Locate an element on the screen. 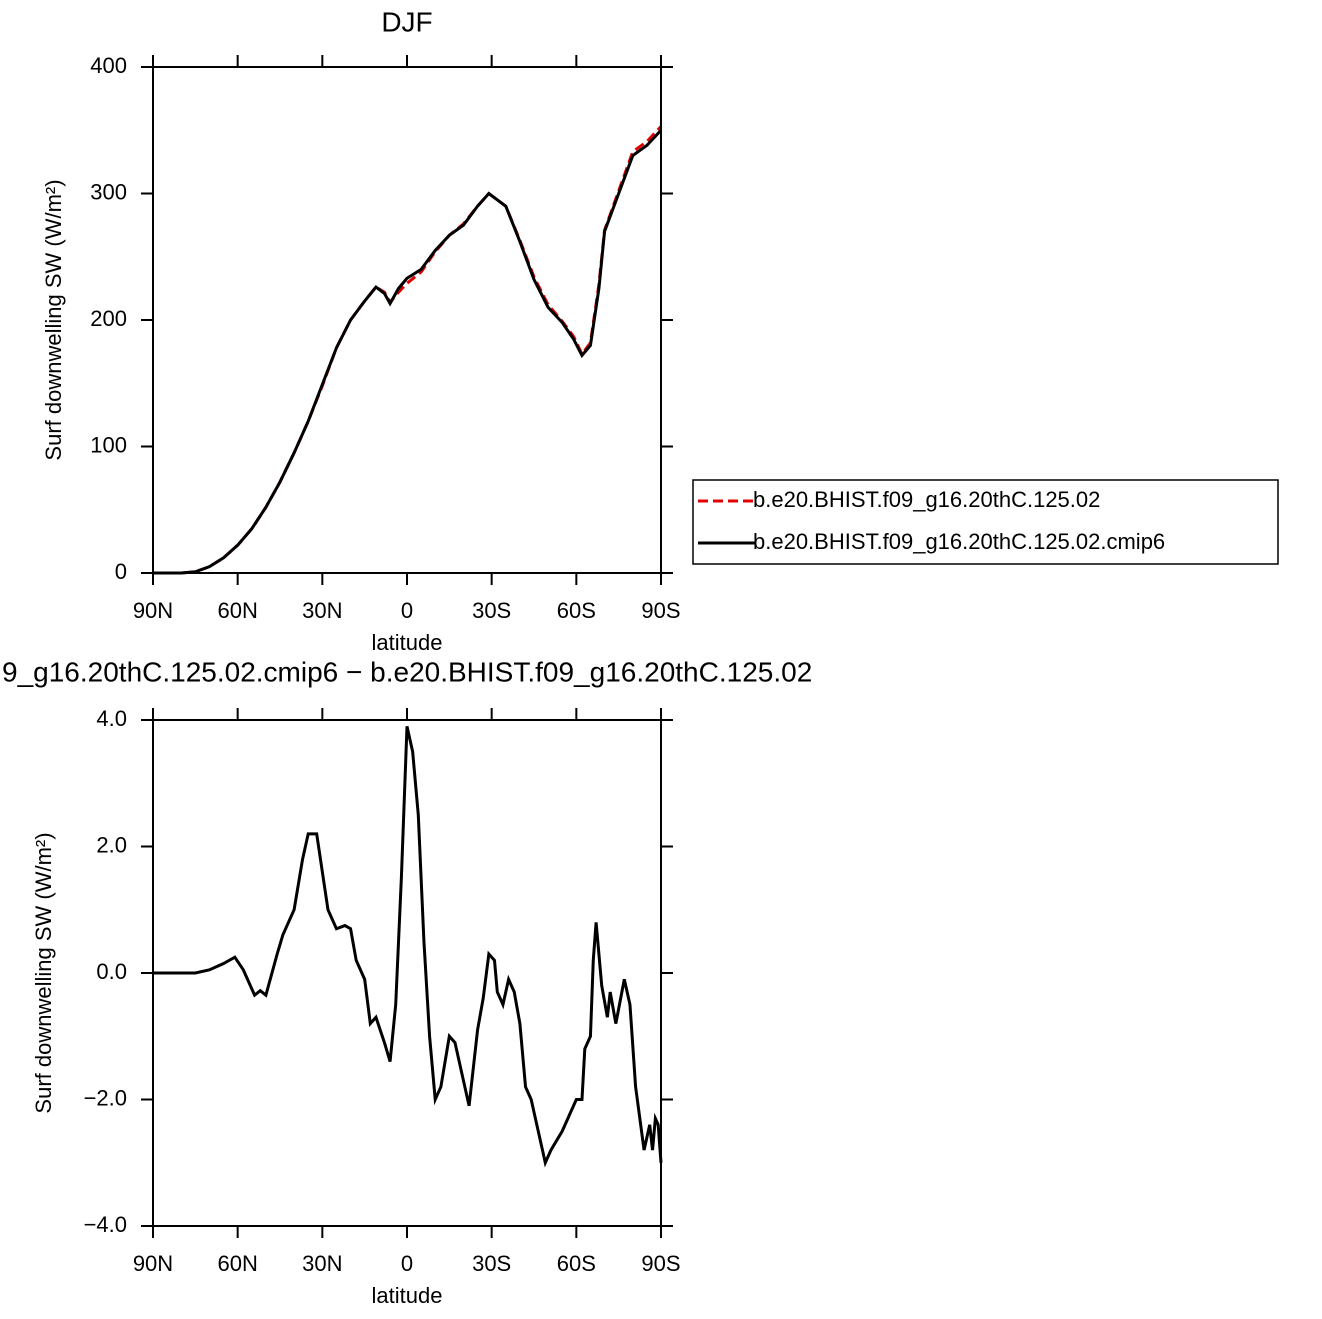  y-tick-label: 0 is located at coordinates (121, 571).